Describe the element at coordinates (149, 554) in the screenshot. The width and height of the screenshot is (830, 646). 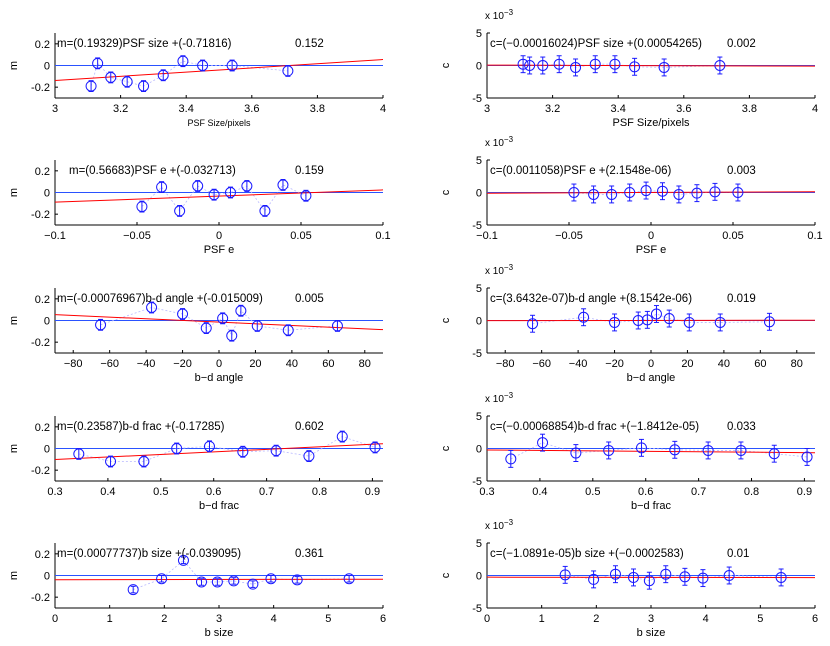
I see `fit-equation: m=(0.00077737)b size +(-0.039095)` at that location.